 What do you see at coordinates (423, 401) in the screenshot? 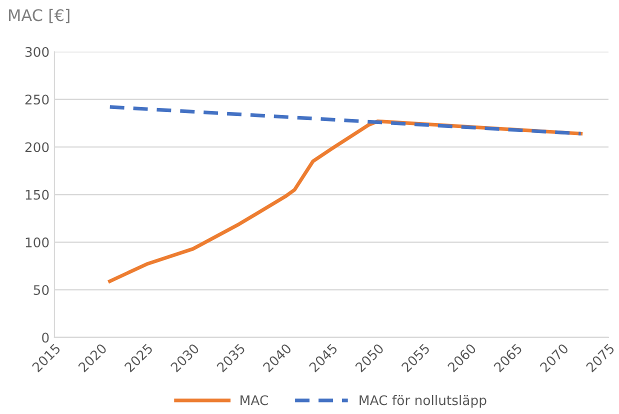
I see `legend-label: MAC för nollutsläpp` at bounding box center [423, 401].